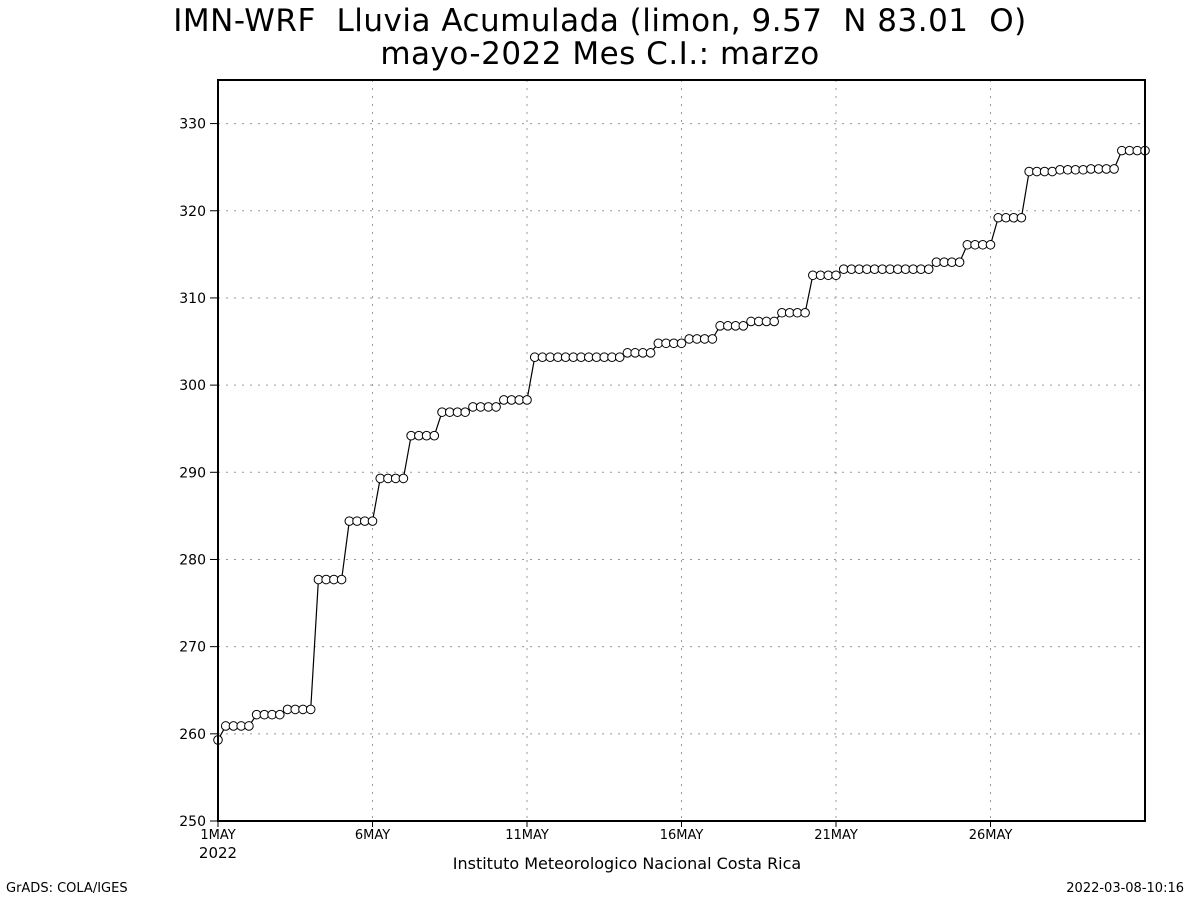  Describe the element at coordinates (218, 853) in the screenshot. I see `x-tick-sublabel: 2022` at that location.